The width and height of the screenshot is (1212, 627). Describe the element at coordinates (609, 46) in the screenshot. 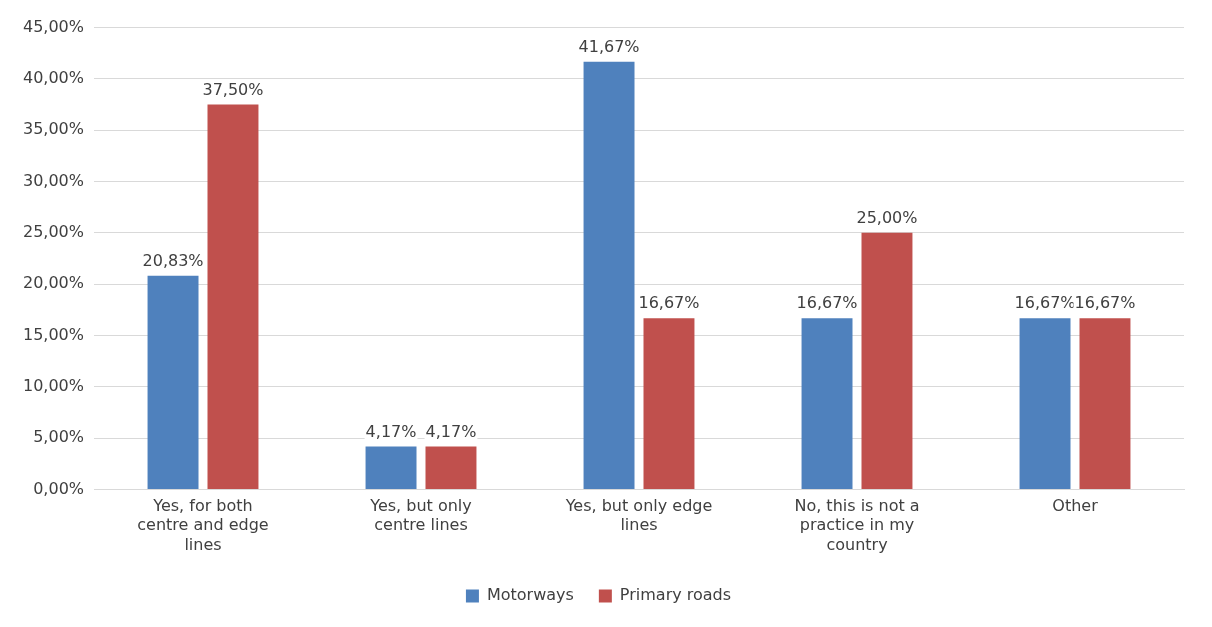

I see `data-label: 41,67%` at that location.